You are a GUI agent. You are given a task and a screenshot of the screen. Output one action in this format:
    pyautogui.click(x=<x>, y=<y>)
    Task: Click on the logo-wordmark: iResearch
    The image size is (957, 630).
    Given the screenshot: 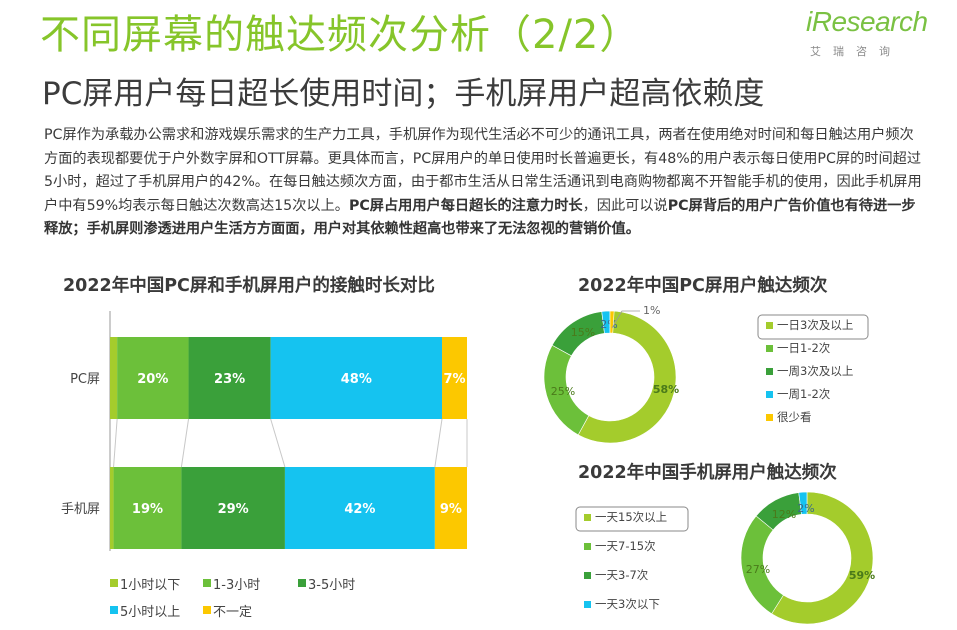 What is the action you would take?
    pyautogui.click(x=867, y=21)
    